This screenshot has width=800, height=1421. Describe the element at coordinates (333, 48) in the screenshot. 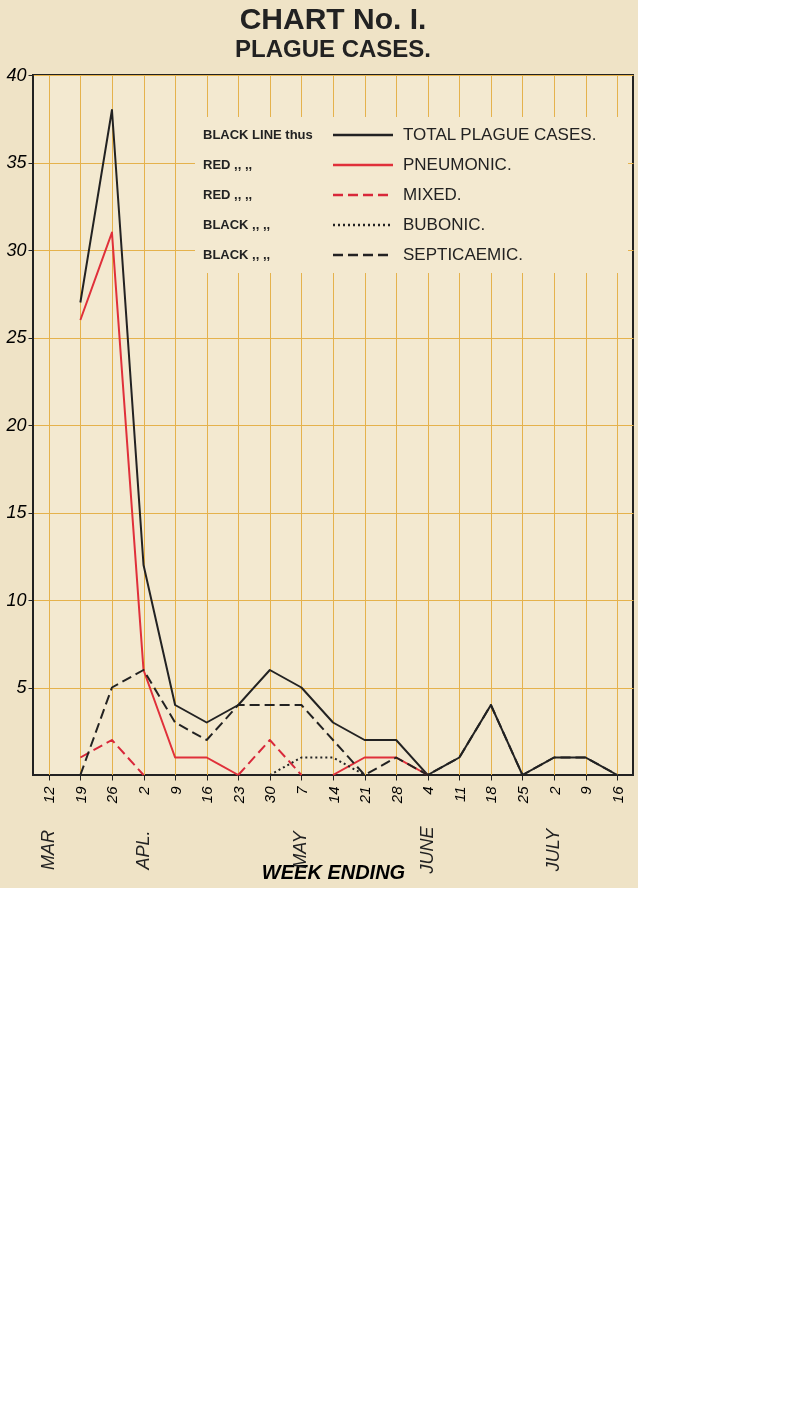

I see `chart-subtitle: PLAGUE CASES.` at that location.